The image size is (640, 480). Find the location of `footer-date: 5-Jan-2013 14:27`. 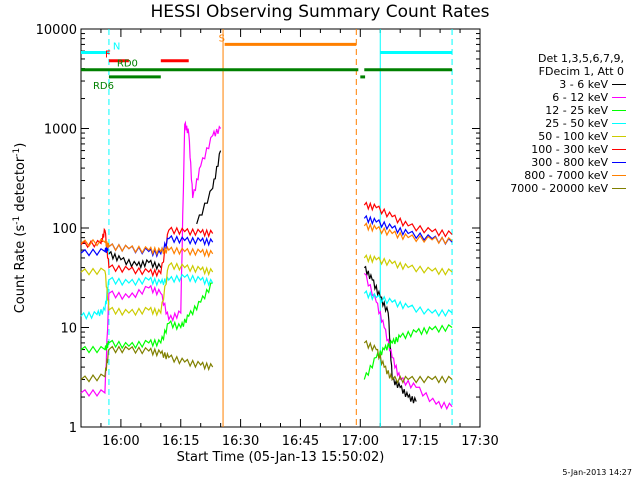

footer-date: 5-Jan-2013 14:27 is located at coordinates (597, 472).